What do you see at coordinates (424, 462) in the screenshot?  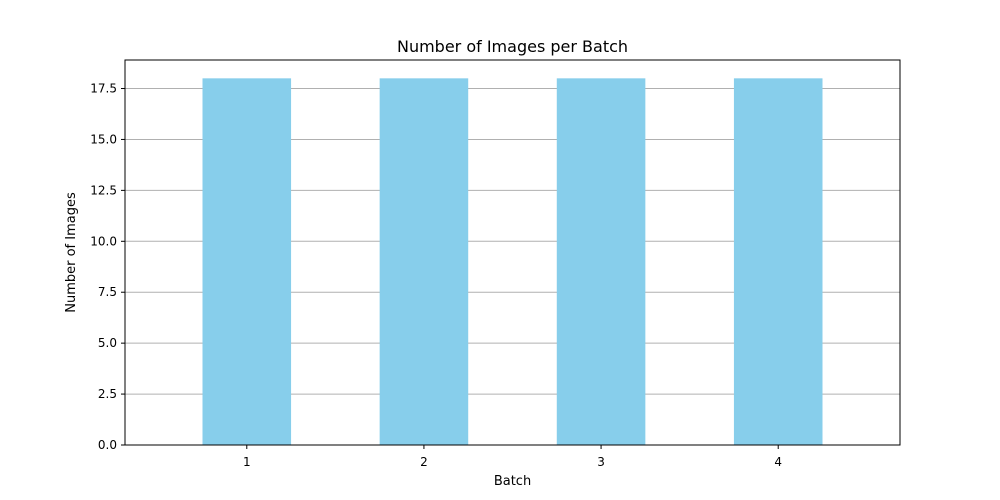 I see `x-tick-label: 2` at bounding box center [424, 462].